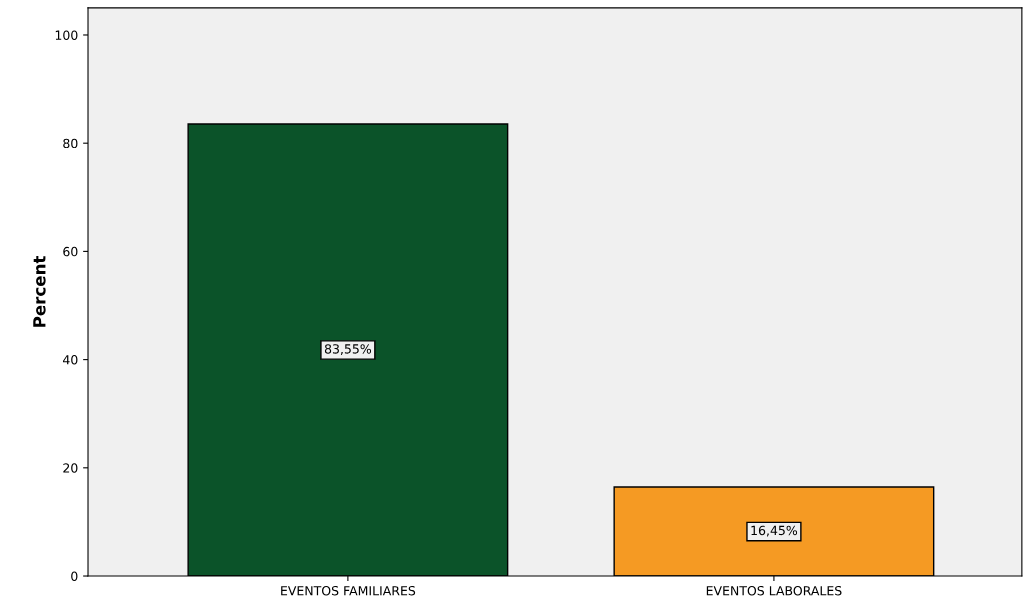 This screenshot has height=610, width=1027. I want to click on y-tick-label: 100, so click(66, 35).